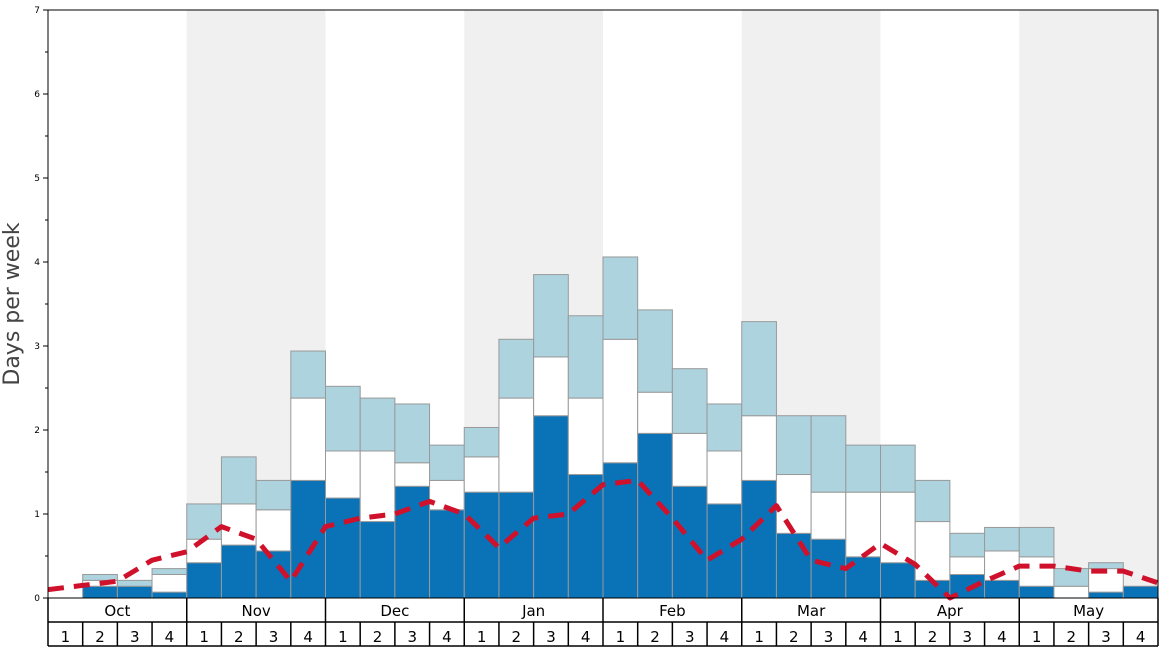 This screenshot has width=1168, height=648. What do you see at coordinates (1072, 637) in the screenshot?
I see `week-label-may-2: 2` at bounding box center [1072, 637].